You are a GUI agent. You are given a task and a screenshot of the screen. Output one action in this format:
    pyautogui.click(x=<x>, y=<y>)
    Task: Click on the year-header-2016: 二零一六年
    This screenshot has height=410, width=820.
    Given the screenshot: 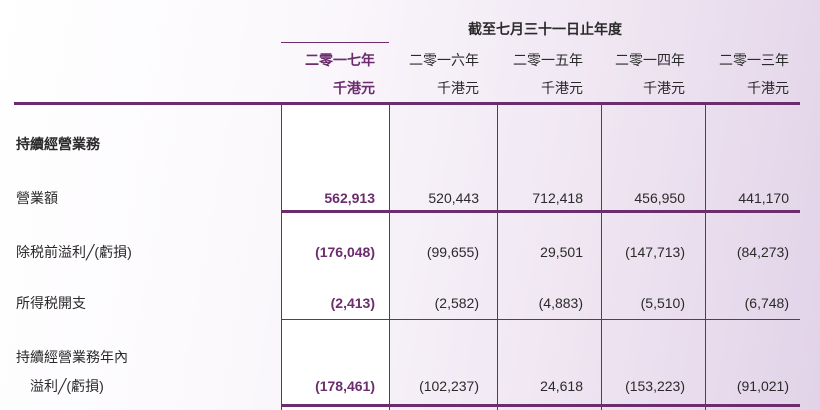 What is the action you would take?
    pyautogui.click(x=444, y=60)
    